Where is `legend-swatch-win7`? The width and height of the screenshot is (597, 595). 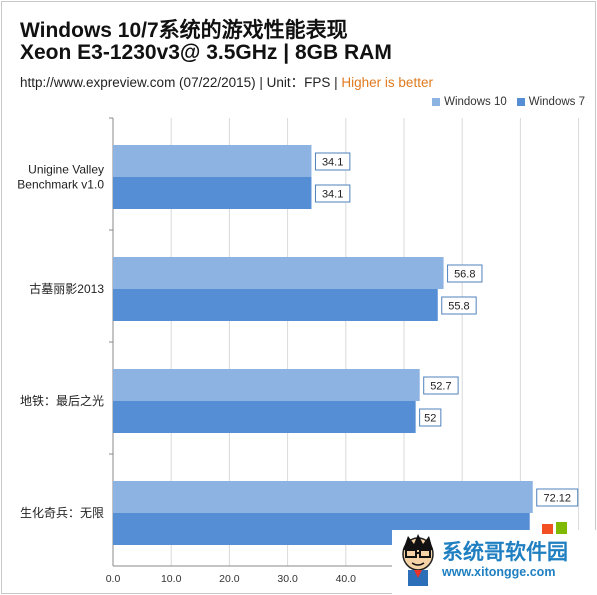 legend-swatch-win7 is located at coordinates (520, 102).